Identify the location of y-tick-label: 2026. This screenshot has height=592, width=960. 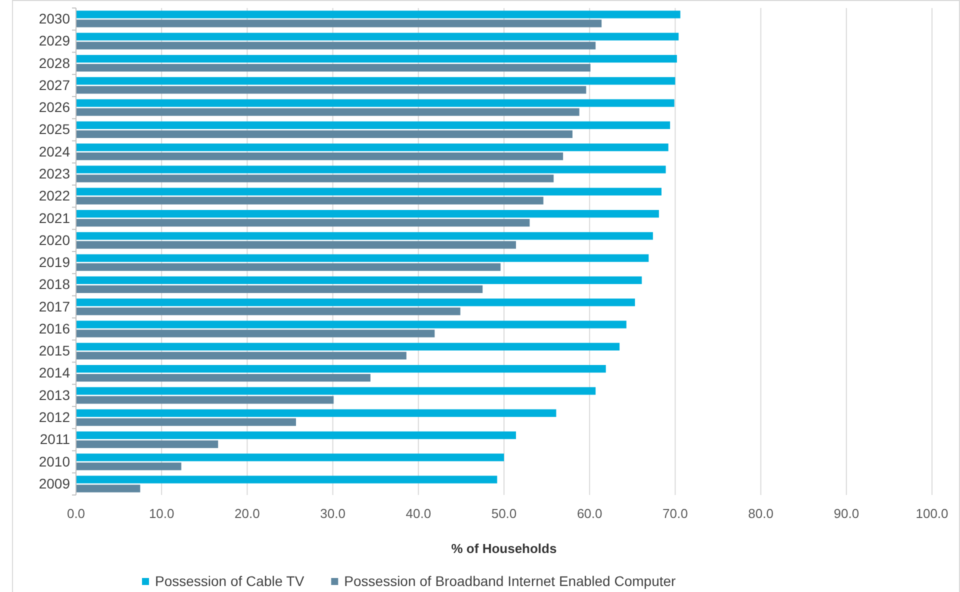
(54, 107).